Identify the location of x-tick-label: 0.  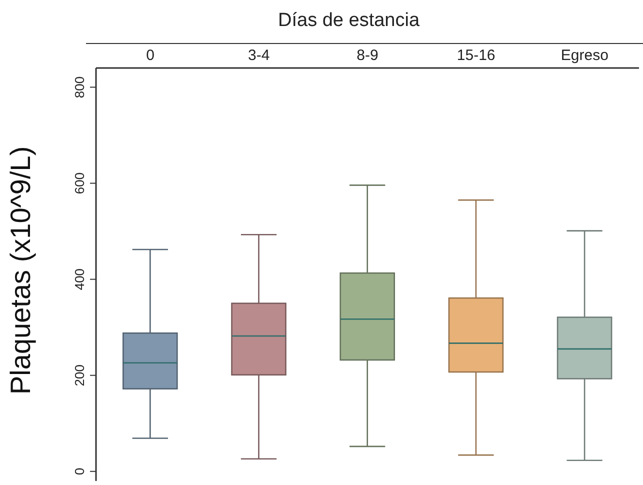
(150, 55).